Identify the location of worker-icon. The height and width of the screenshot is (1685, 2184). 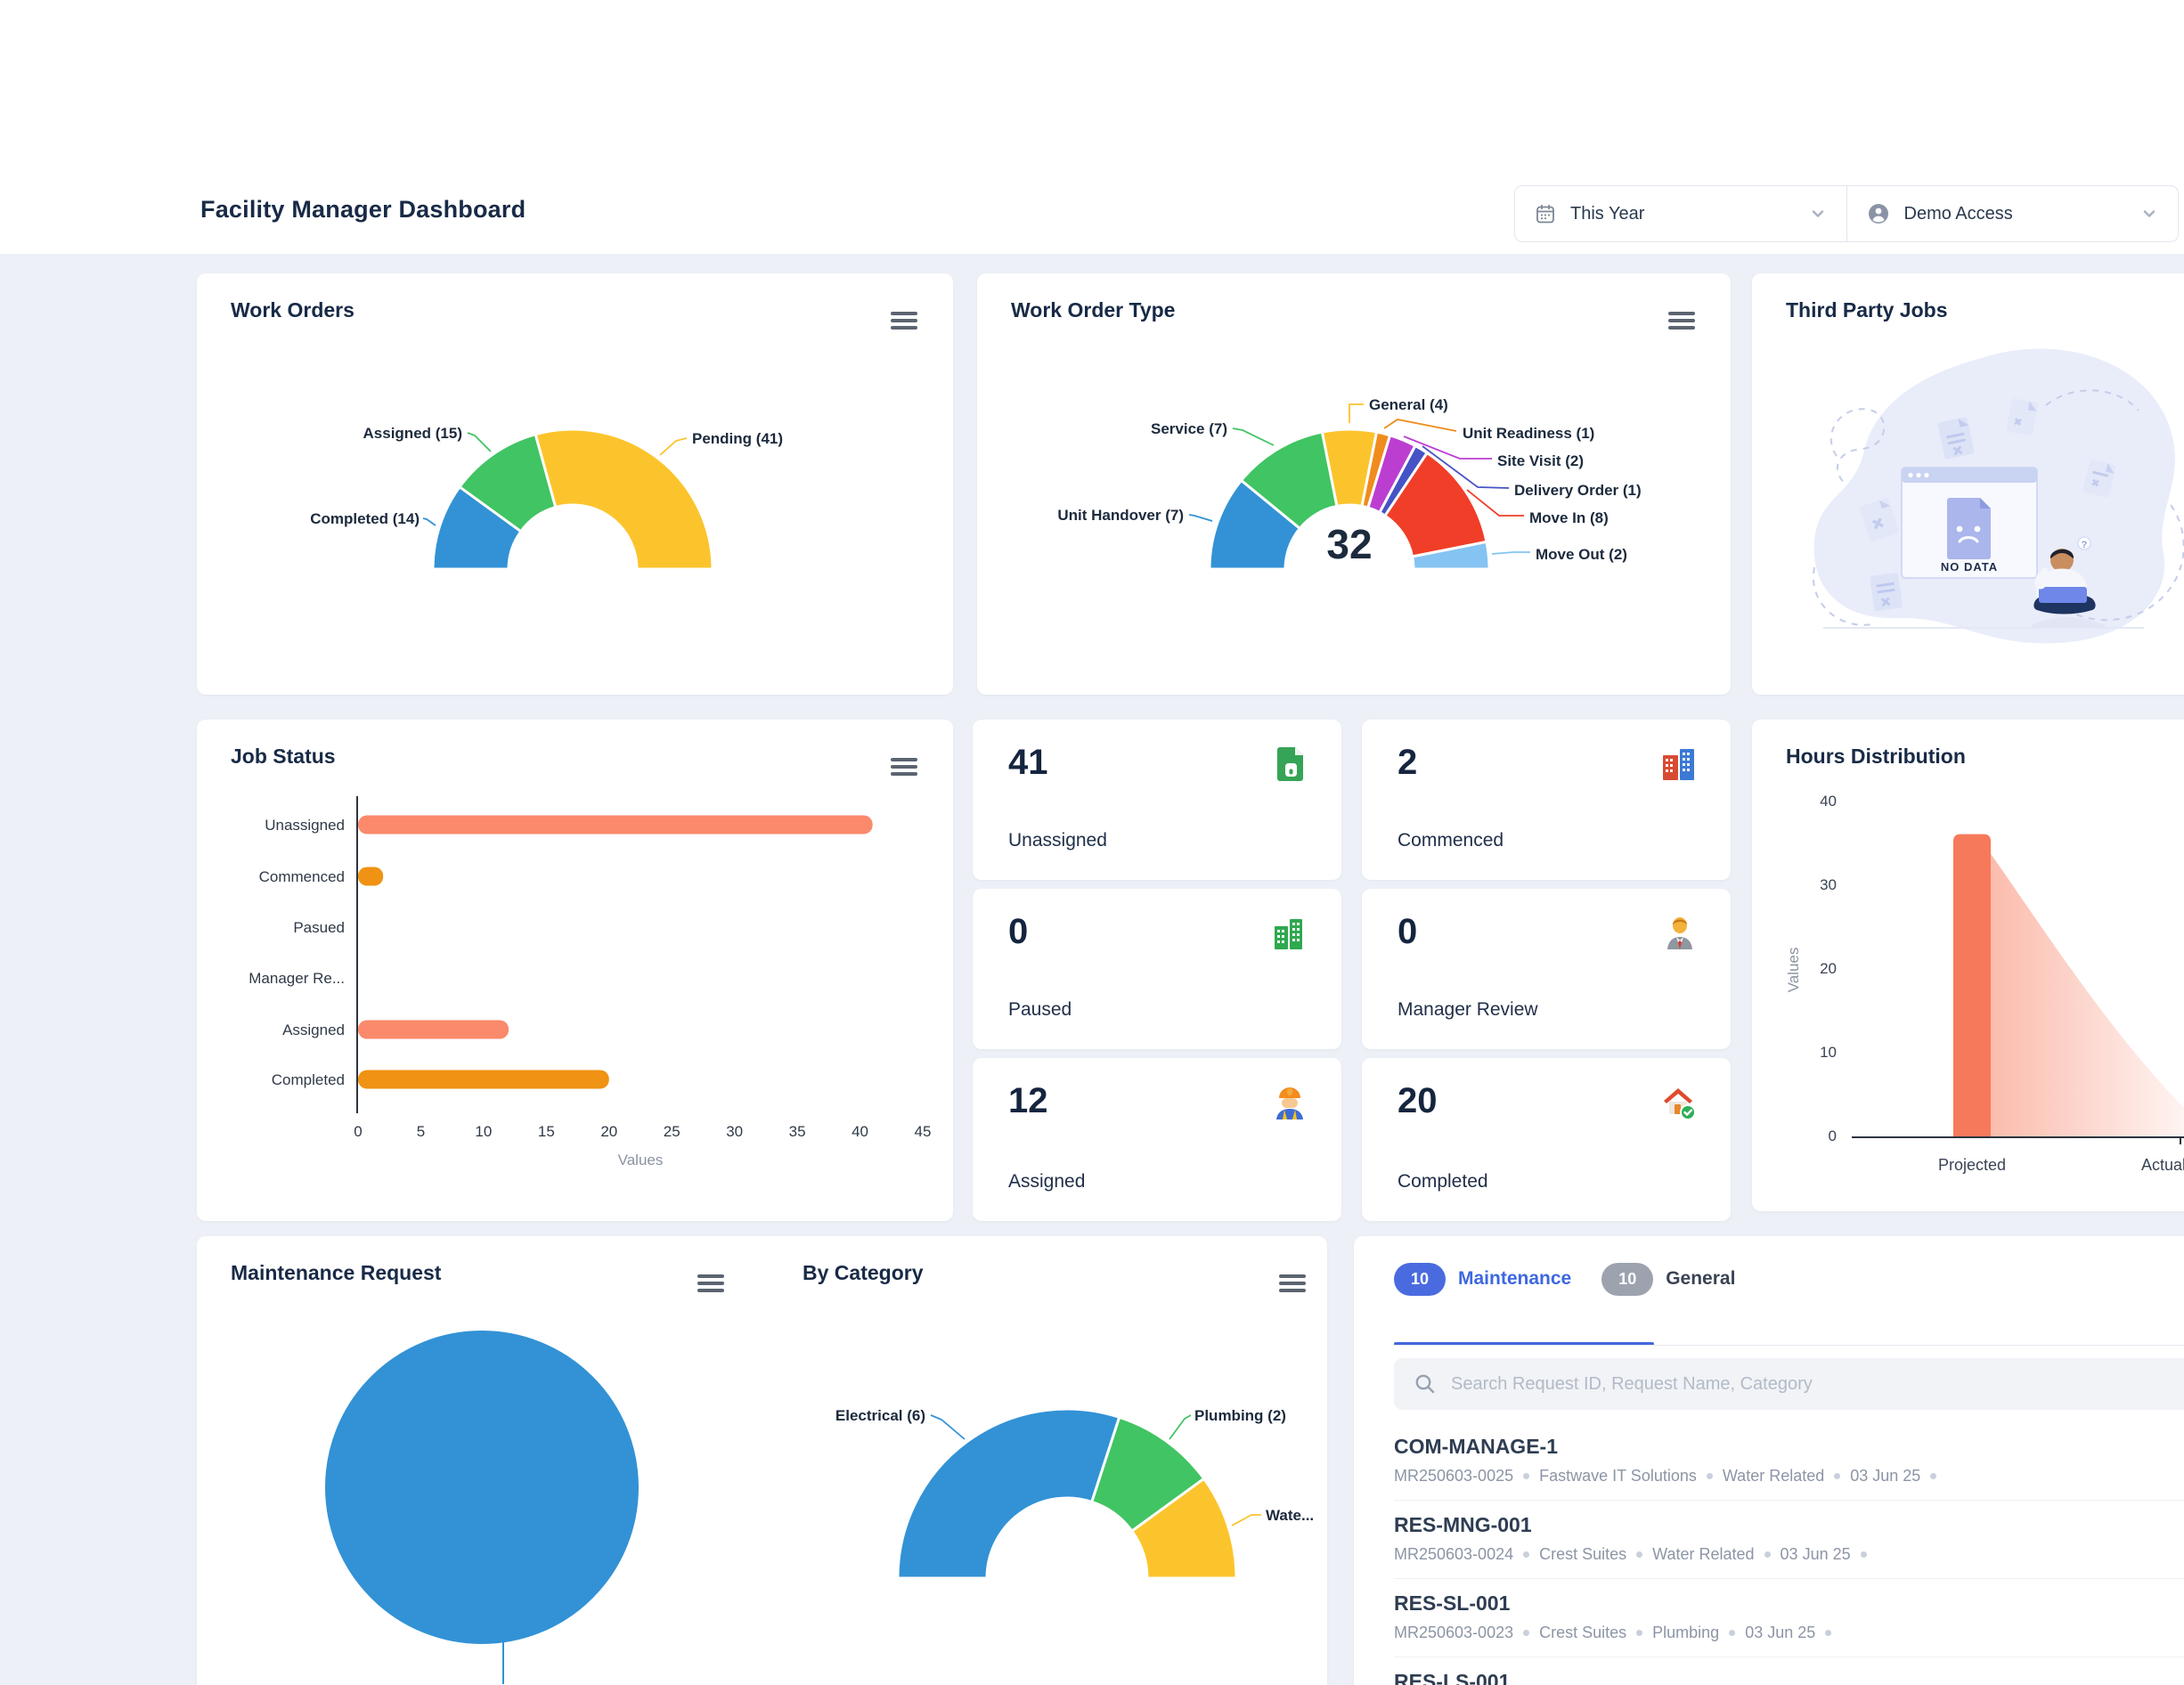
(1290, 1105).